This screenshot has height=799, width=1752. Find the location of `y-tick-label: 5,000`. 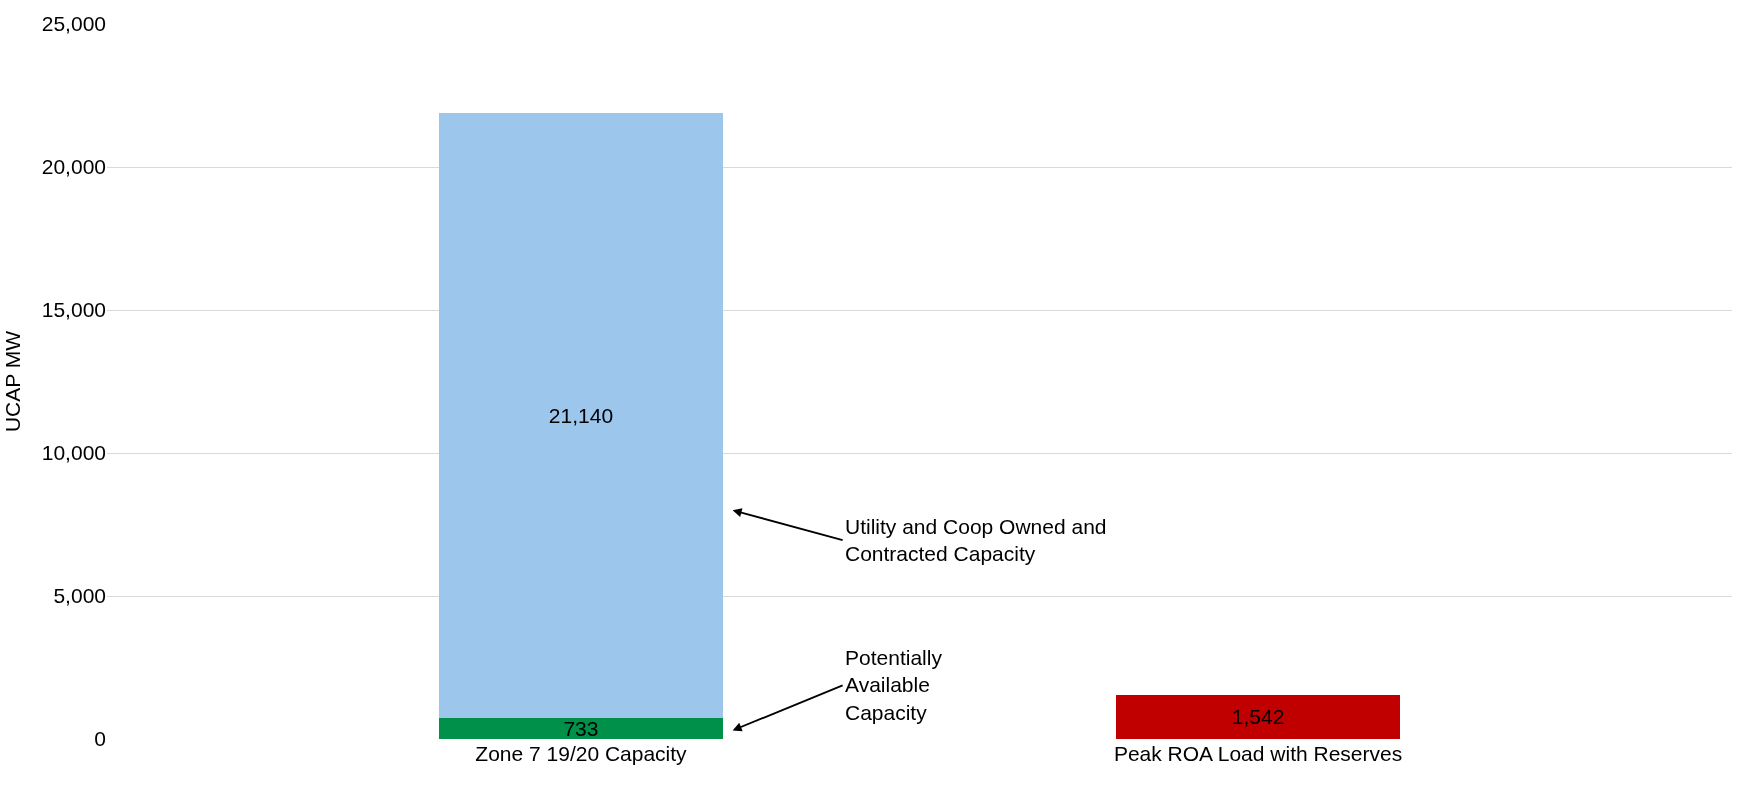

y-tick-label: 5,000 is located at coordinates (79, 596).